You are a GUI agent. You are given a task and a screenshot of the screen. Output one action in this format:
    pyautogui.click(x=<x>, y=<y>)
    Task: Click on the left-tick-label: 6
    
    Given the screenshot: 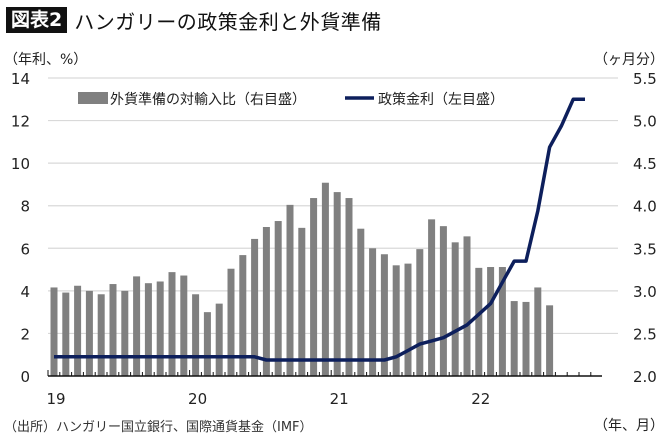 What is the action you would take?
    pyautogui.click(x=25, y=249)
    